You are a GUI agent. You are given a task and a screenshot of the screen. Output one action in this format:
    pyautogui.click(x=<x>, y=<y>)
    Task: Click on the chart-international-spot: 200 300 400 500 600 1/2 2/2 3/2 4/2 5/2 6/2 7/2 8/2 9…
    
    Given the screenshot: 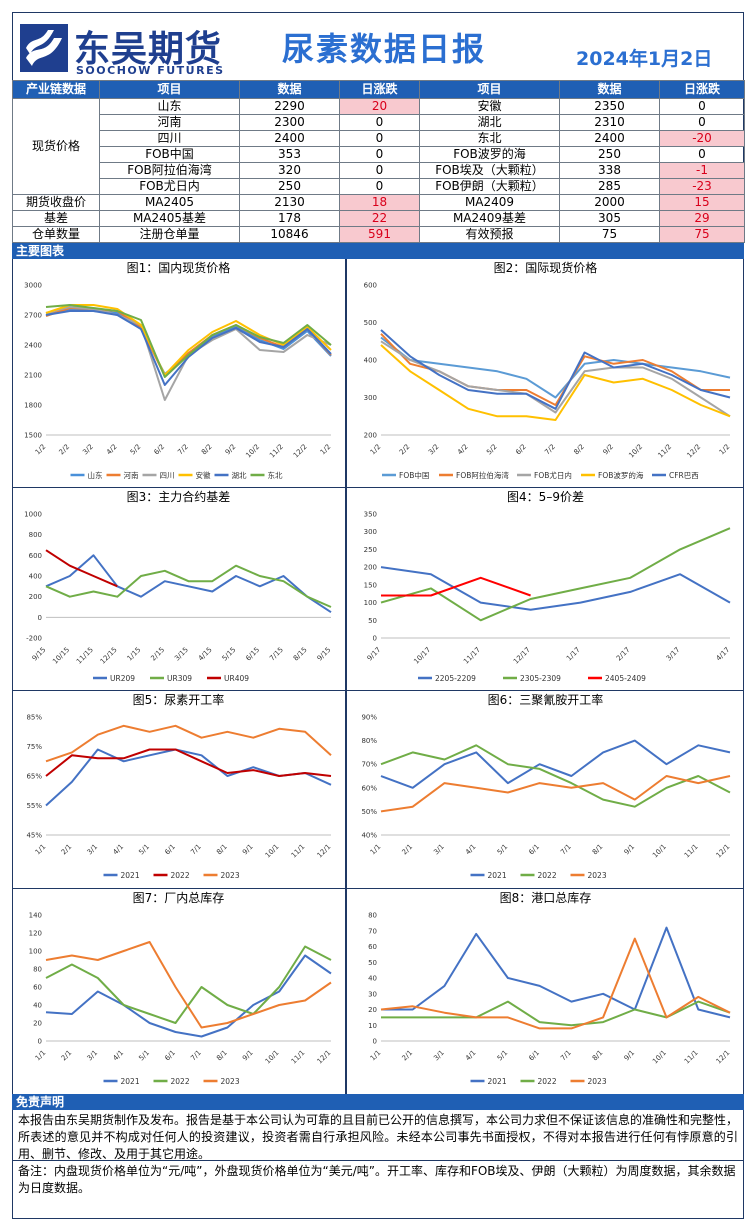 What is the action you would take?
    pyautogui.click(x=548, y=381)
    